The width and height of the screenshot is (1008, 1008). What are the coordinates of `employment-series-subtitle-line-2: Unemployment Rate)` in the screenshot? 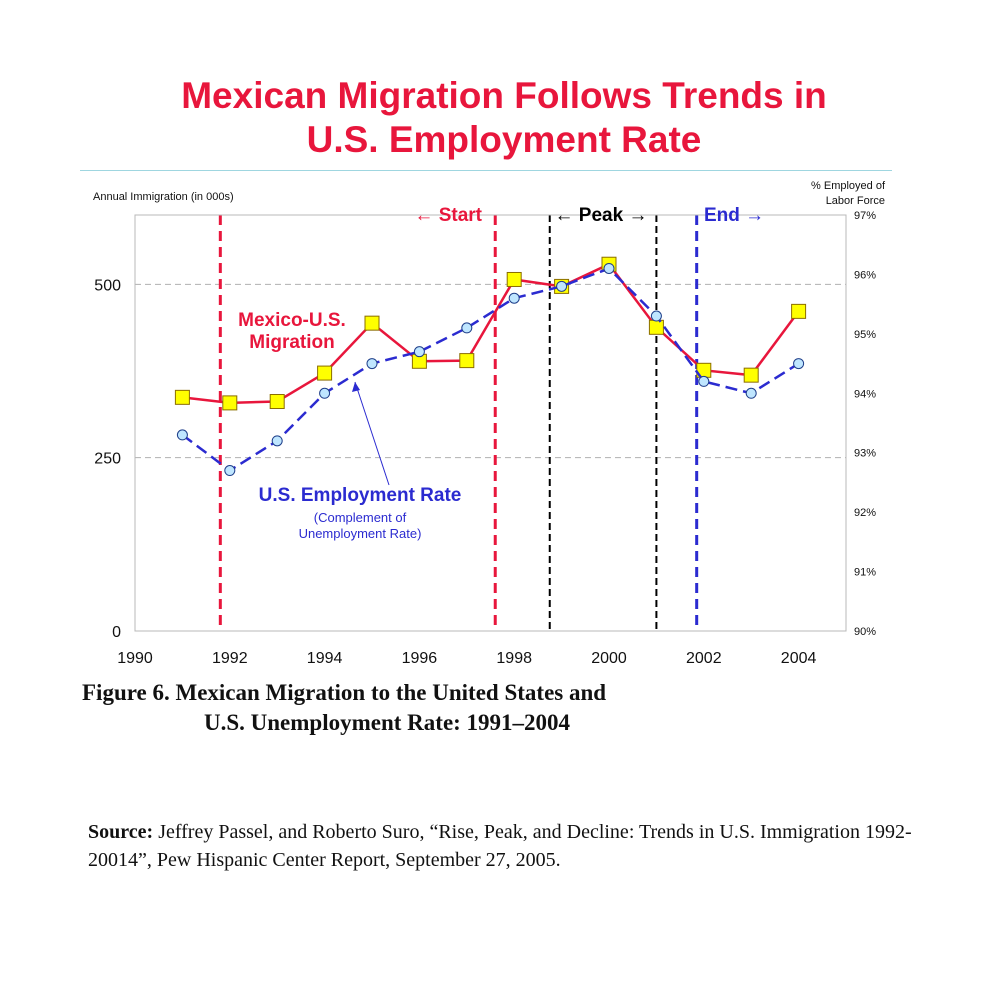 It's located at (360, 533).